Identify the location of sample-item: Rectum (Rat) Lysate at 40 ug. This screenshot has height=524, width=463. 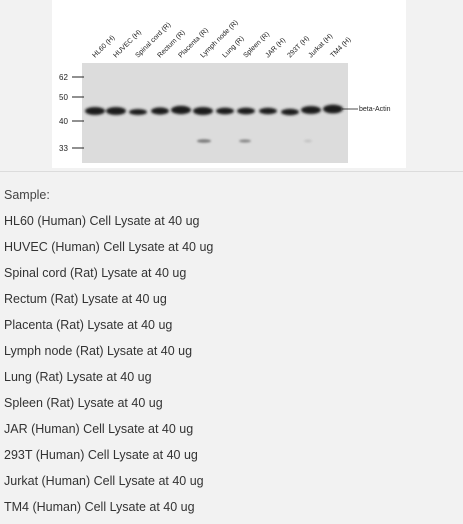
(85, 299).